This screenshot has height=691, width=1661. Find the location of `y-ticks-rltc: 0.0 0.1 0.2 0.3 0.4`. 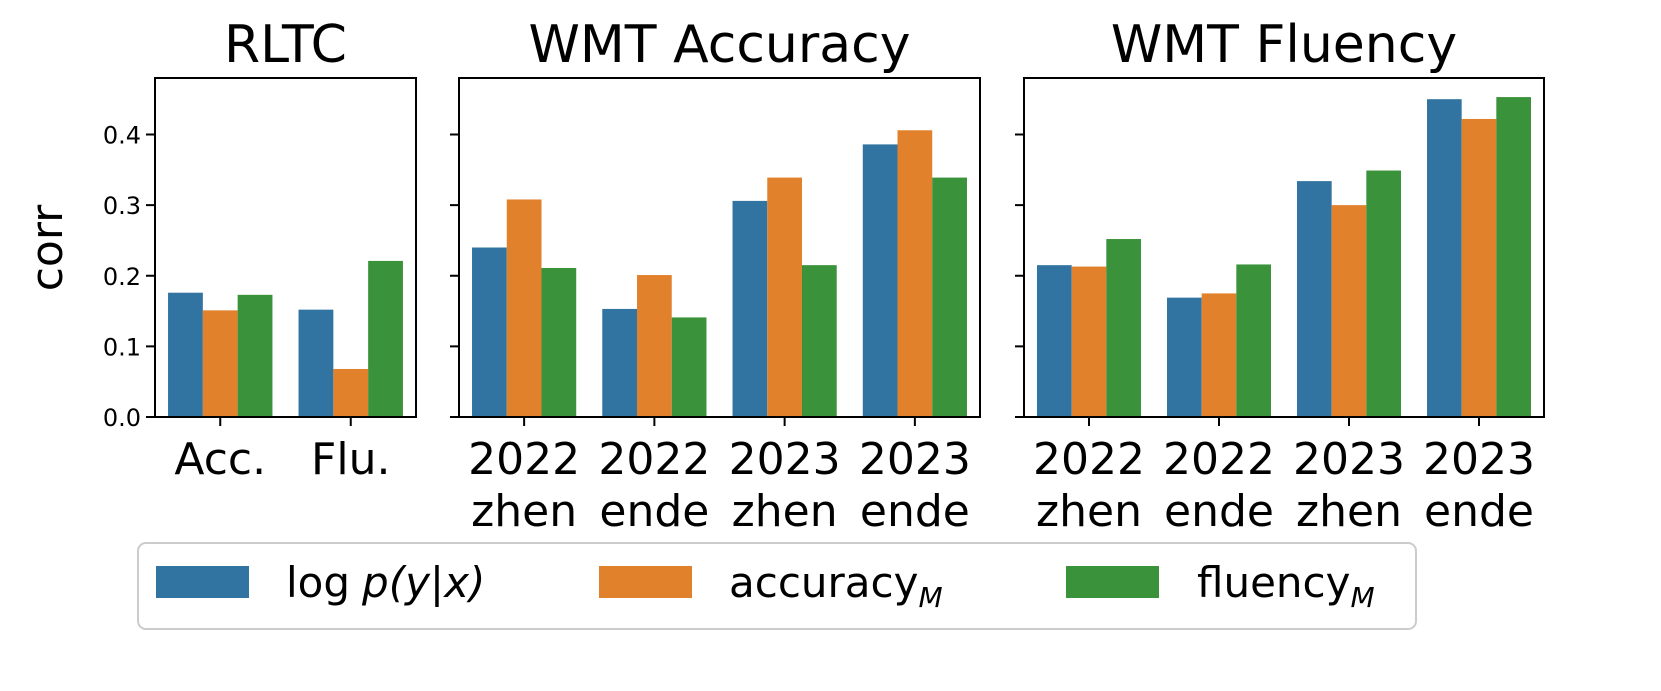

y-ticks-rltc: 0.0 0.1 0.2 0.3 0.4 is located at coordinates (129, 277).